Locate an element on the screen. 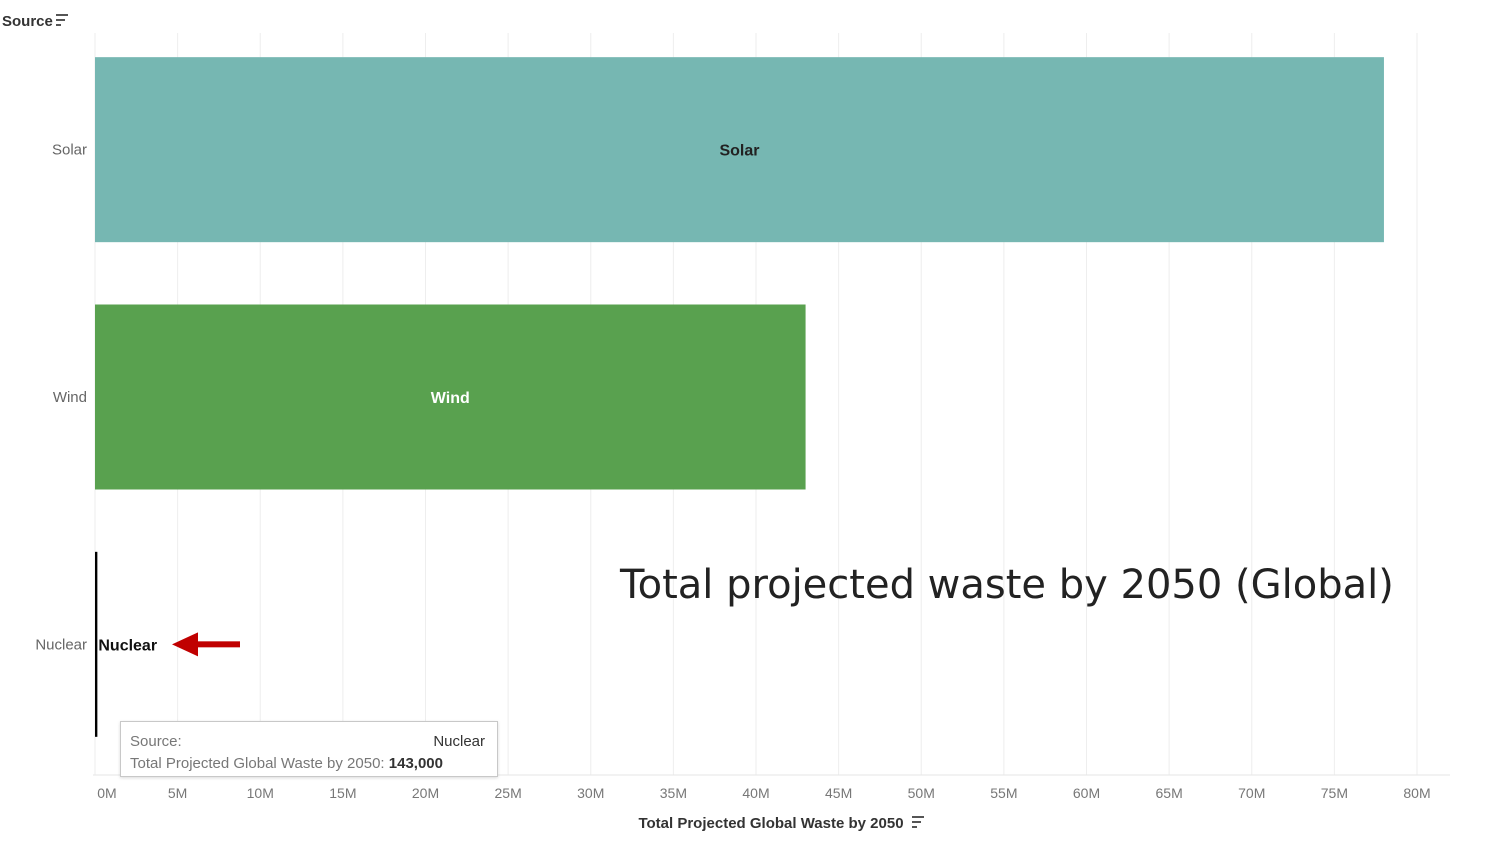  annotations is located at coordinates (206, 644).